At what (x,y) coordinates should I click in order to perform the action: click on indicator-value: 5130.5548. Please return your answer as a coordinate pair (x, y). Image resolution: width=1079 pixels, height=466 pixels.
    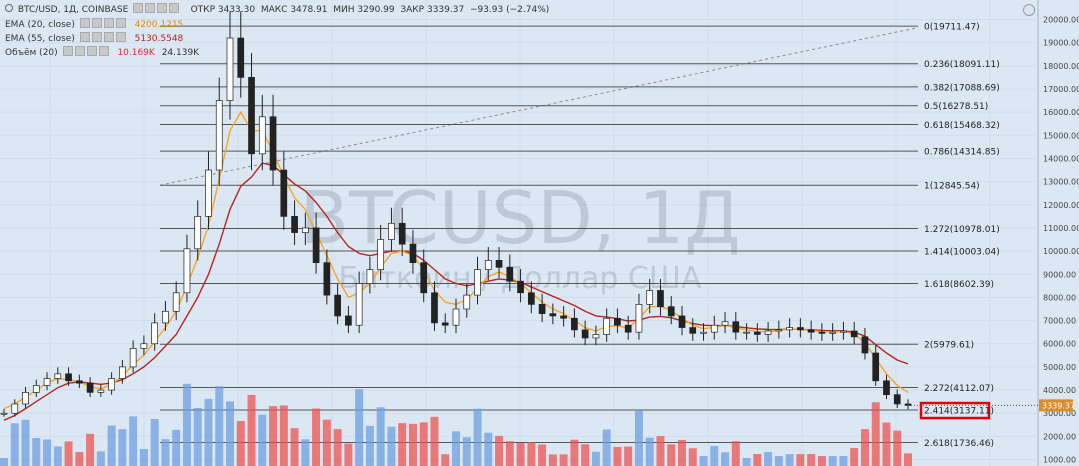
    Looking at the image, I should click on (159, 39).